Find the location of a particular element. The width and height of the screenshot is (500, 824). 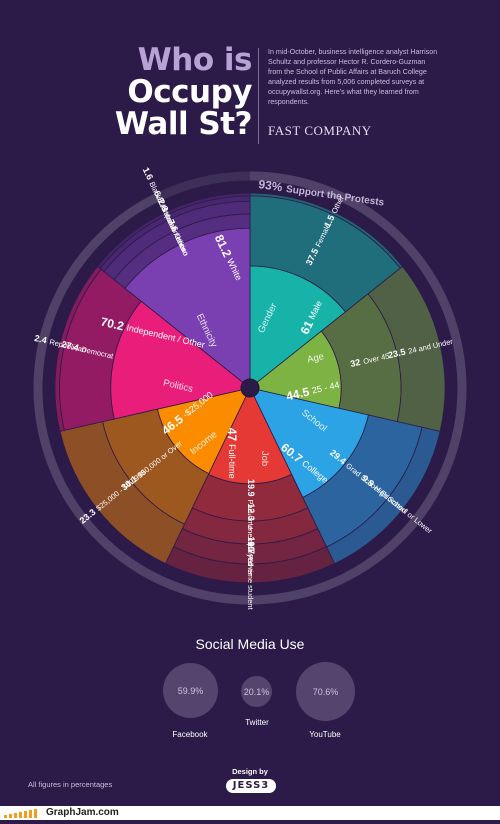

youtube-value: 70.6% is located at coordinates (325, 691).